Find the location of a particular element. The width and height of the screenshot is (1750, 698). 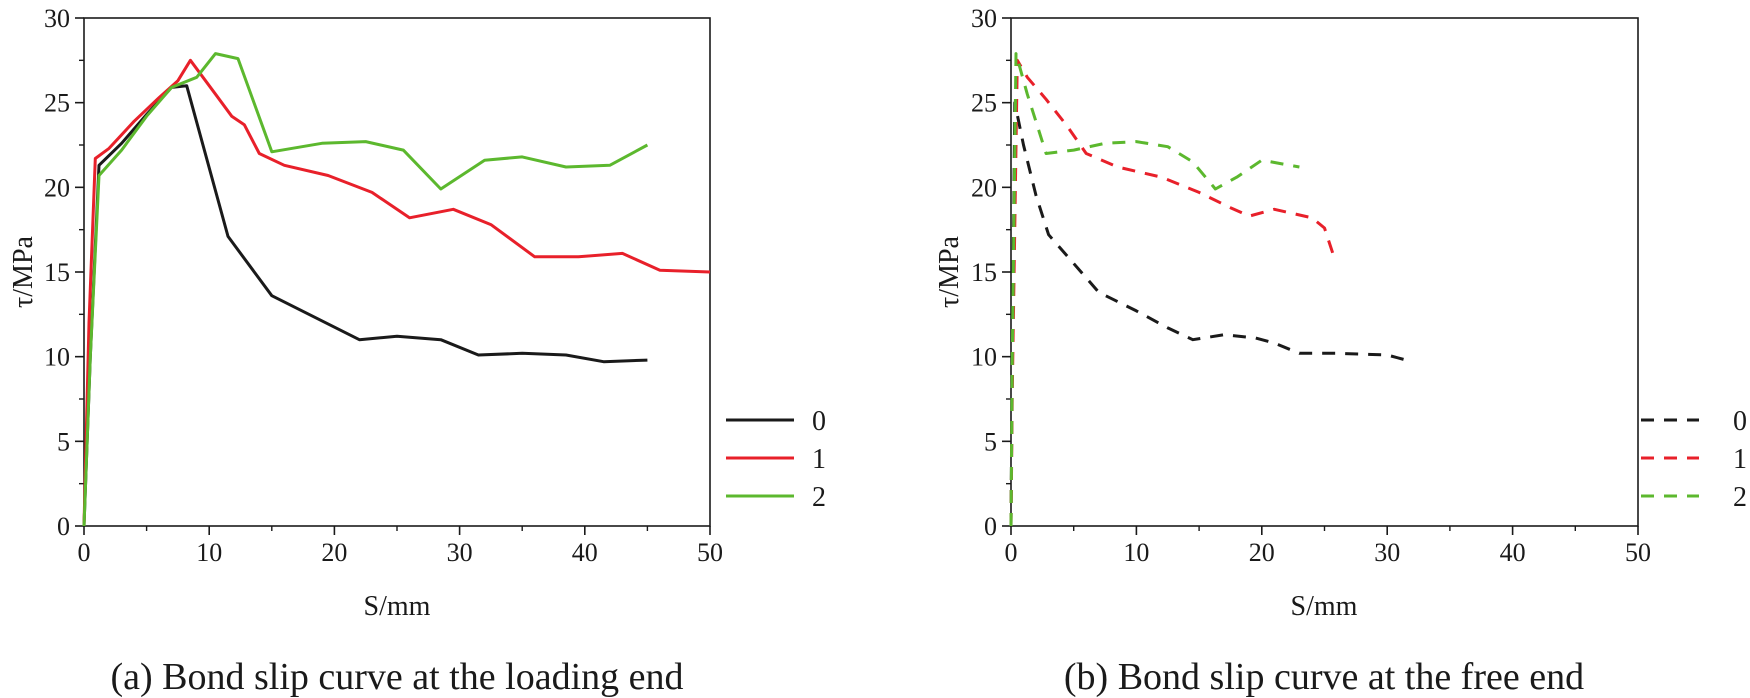

caption-b: (b) Bond slip curve at the free end is located at coordinates (1324, 677).